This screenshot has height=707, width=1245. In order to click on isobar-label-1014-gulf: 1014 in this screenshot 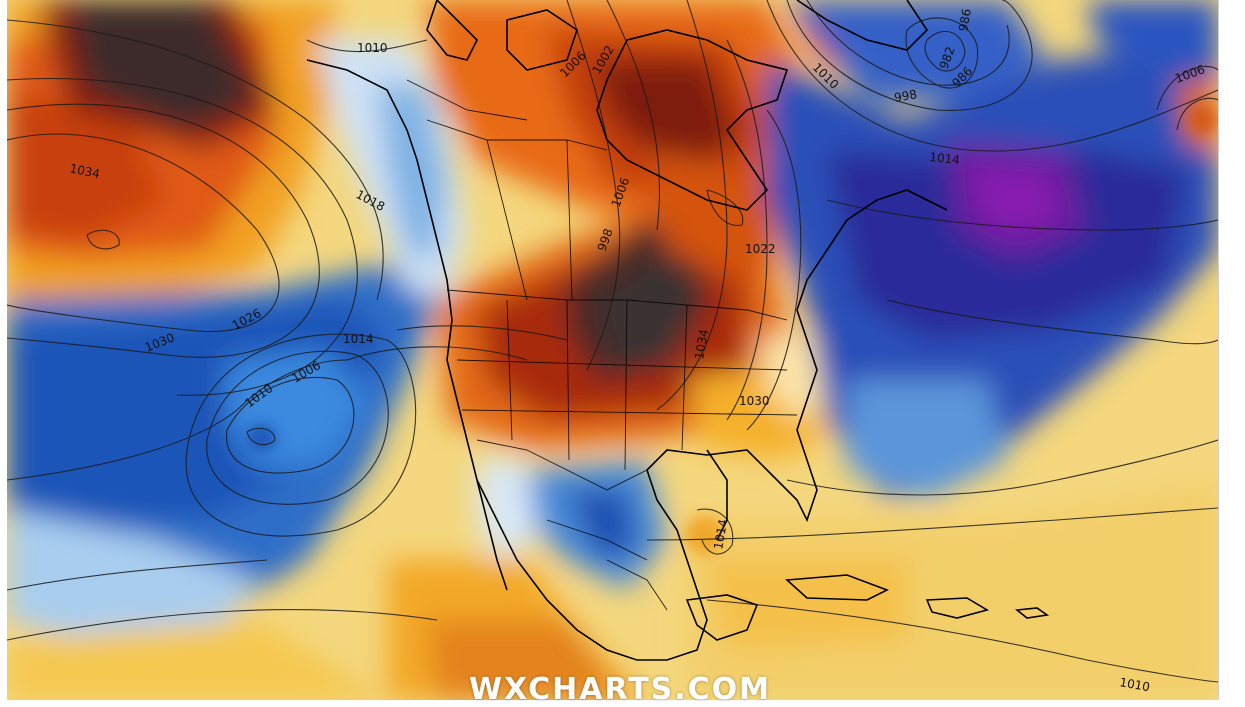, I will do `click(720, 534)`.